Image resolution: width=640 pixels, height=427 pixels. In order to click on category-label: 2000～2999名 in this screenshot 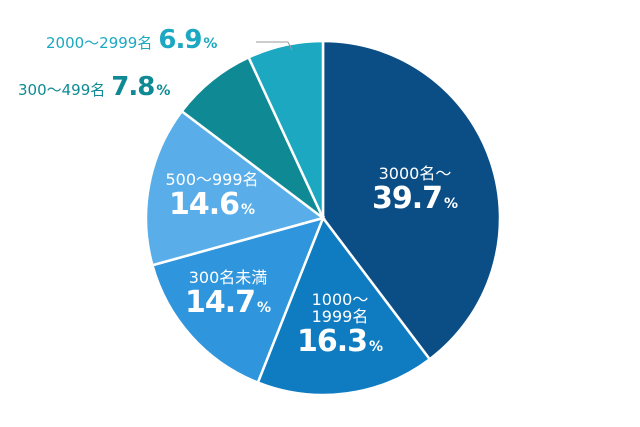, I will do `click(99, 43)`.